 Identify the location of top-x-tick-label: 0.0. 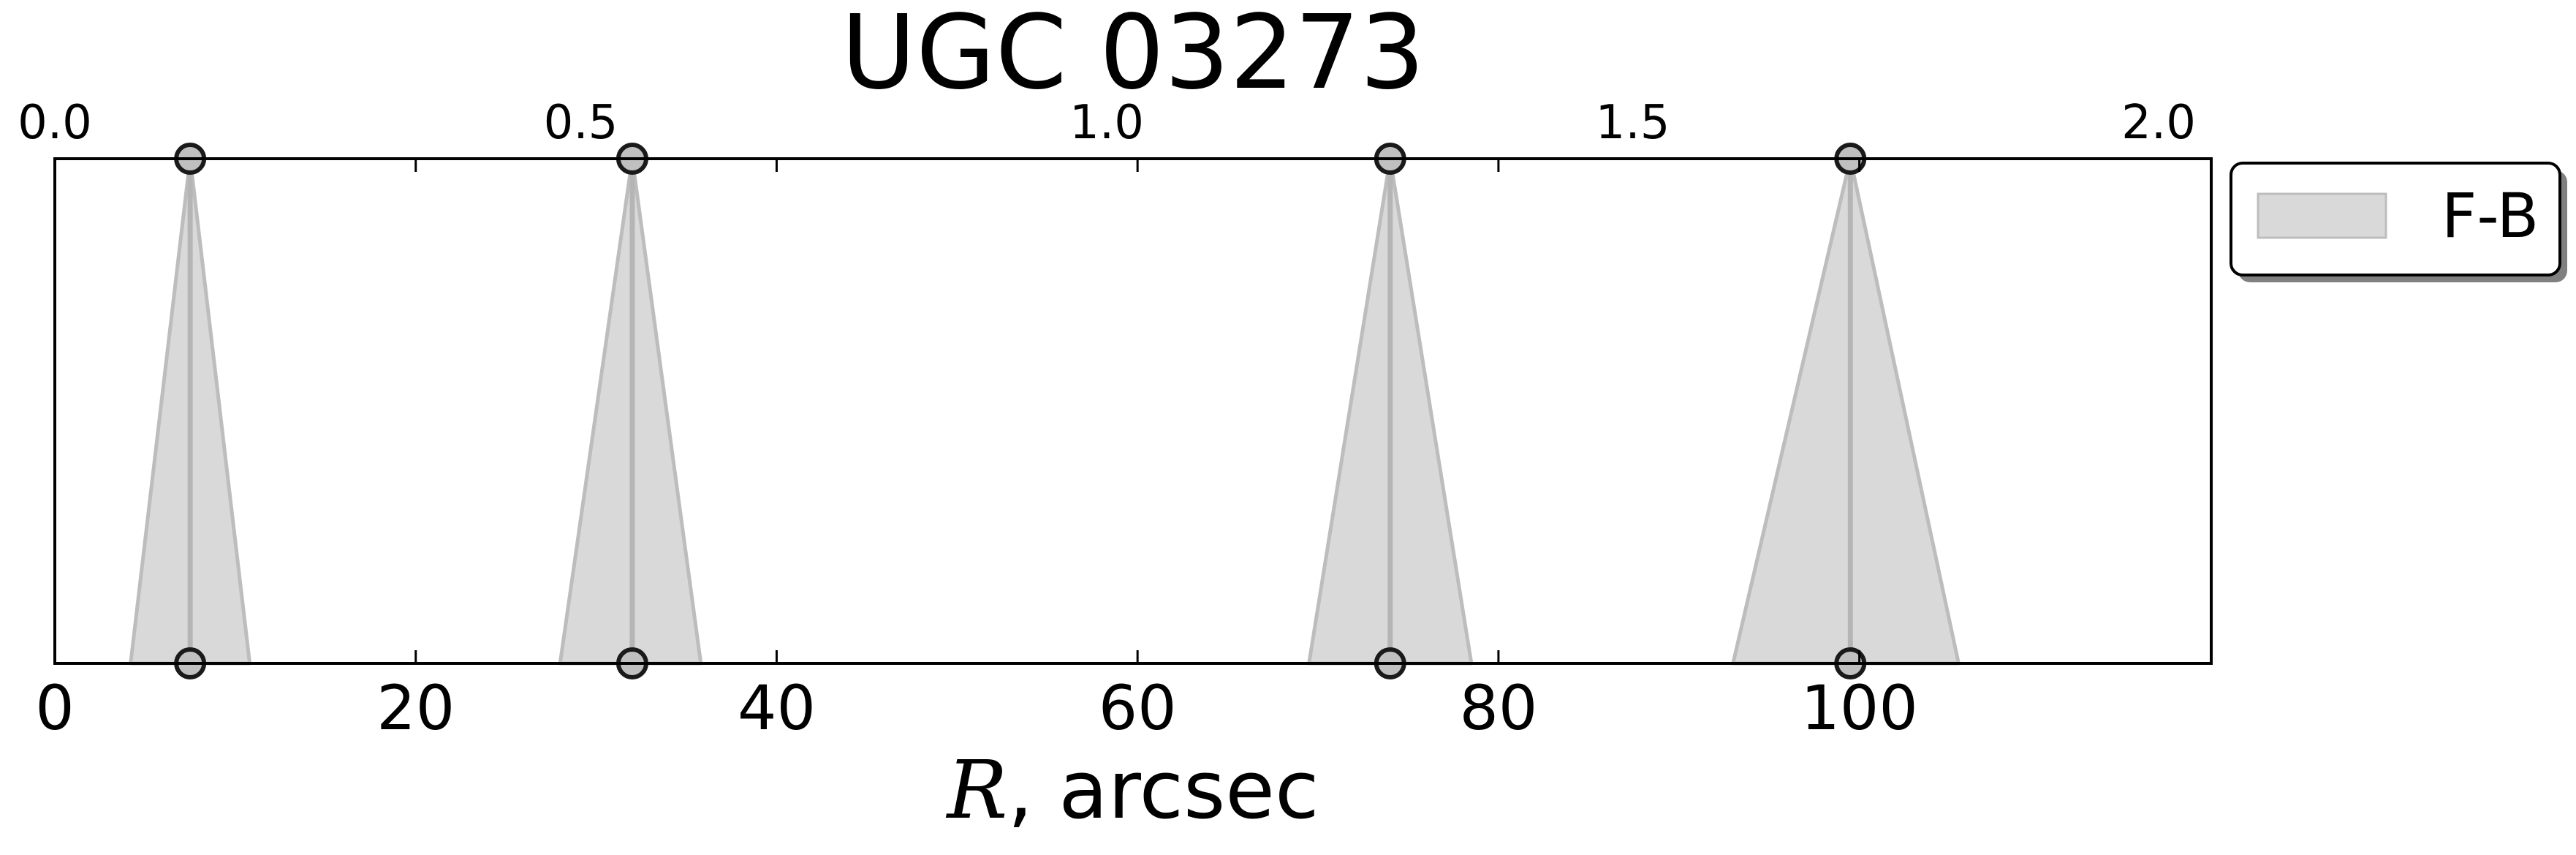
(55, 123).